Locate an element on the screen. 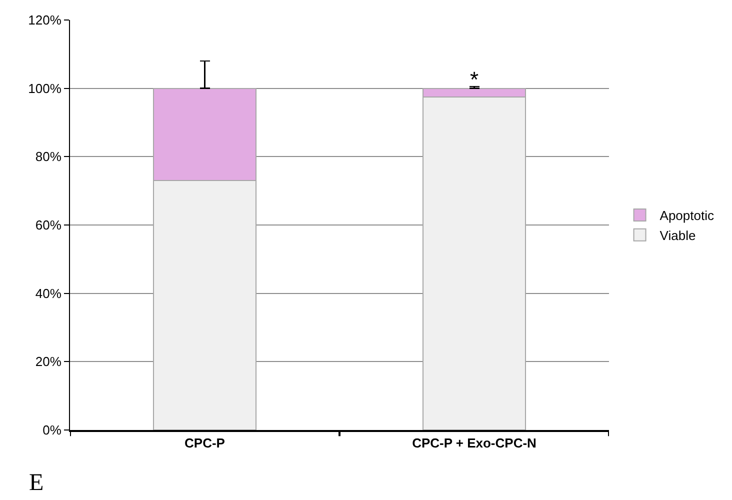  y-tick-label: 40% is located at coordinates (48, 293).